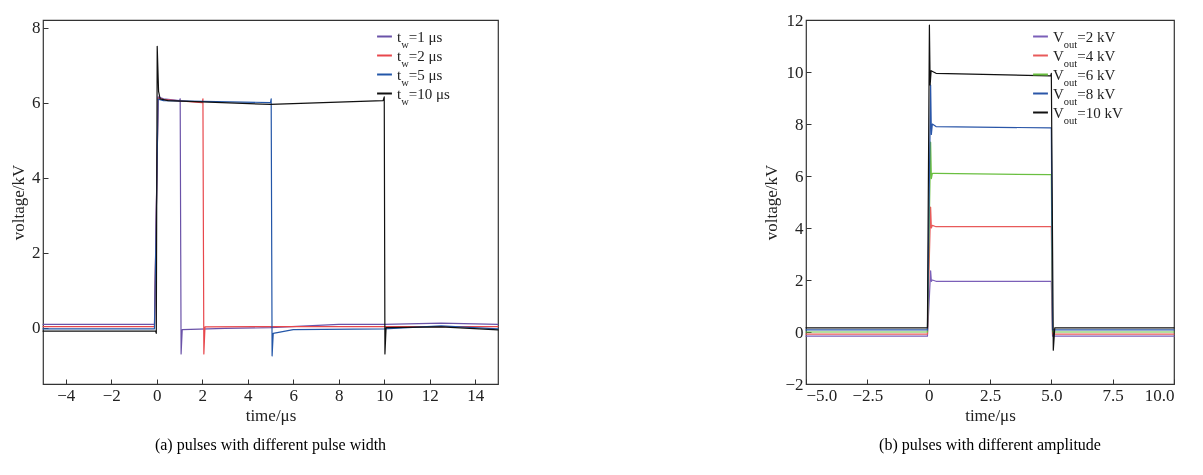 Image resolution: width=1203 pixels, height=475 pixels. I want to click on legend-label: V$_{out}$=8 kV, so click(1084, 95).